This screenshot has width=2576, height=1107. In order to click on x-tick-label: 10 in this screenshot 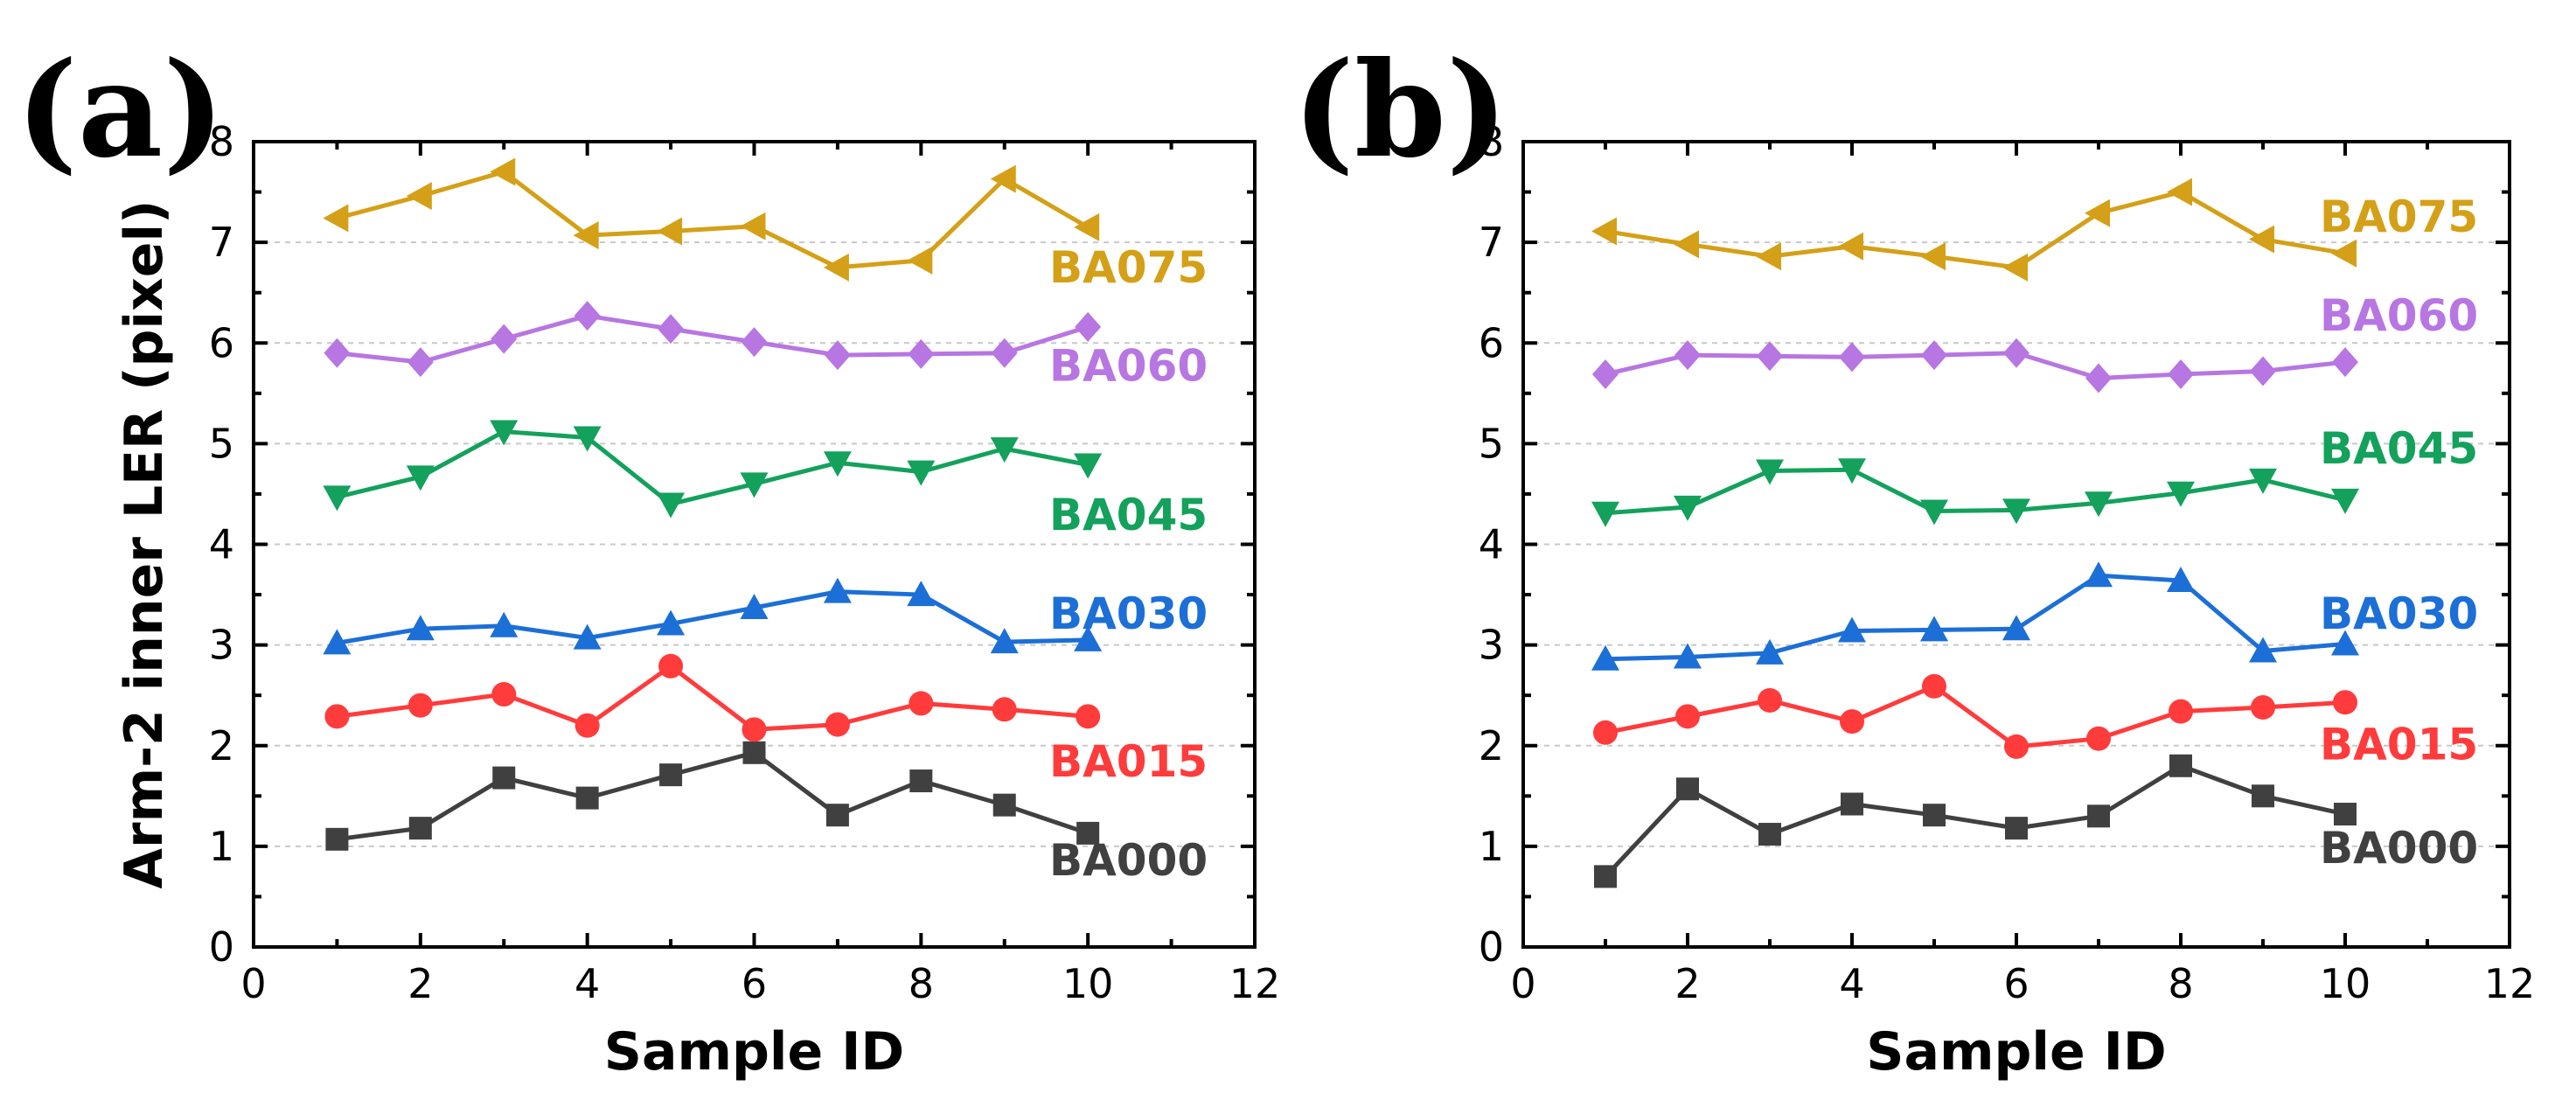, I will do `click(2345, 983)`.